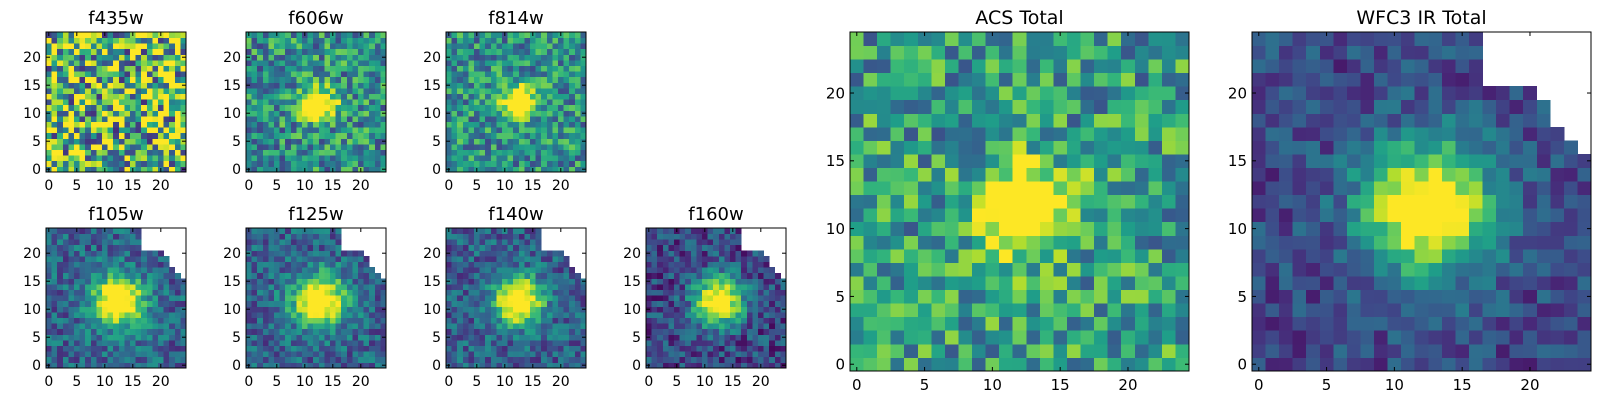  Describe the element at coordinates (448, 382) in the screenshot. I see `x-tick-label: 0` at that location.